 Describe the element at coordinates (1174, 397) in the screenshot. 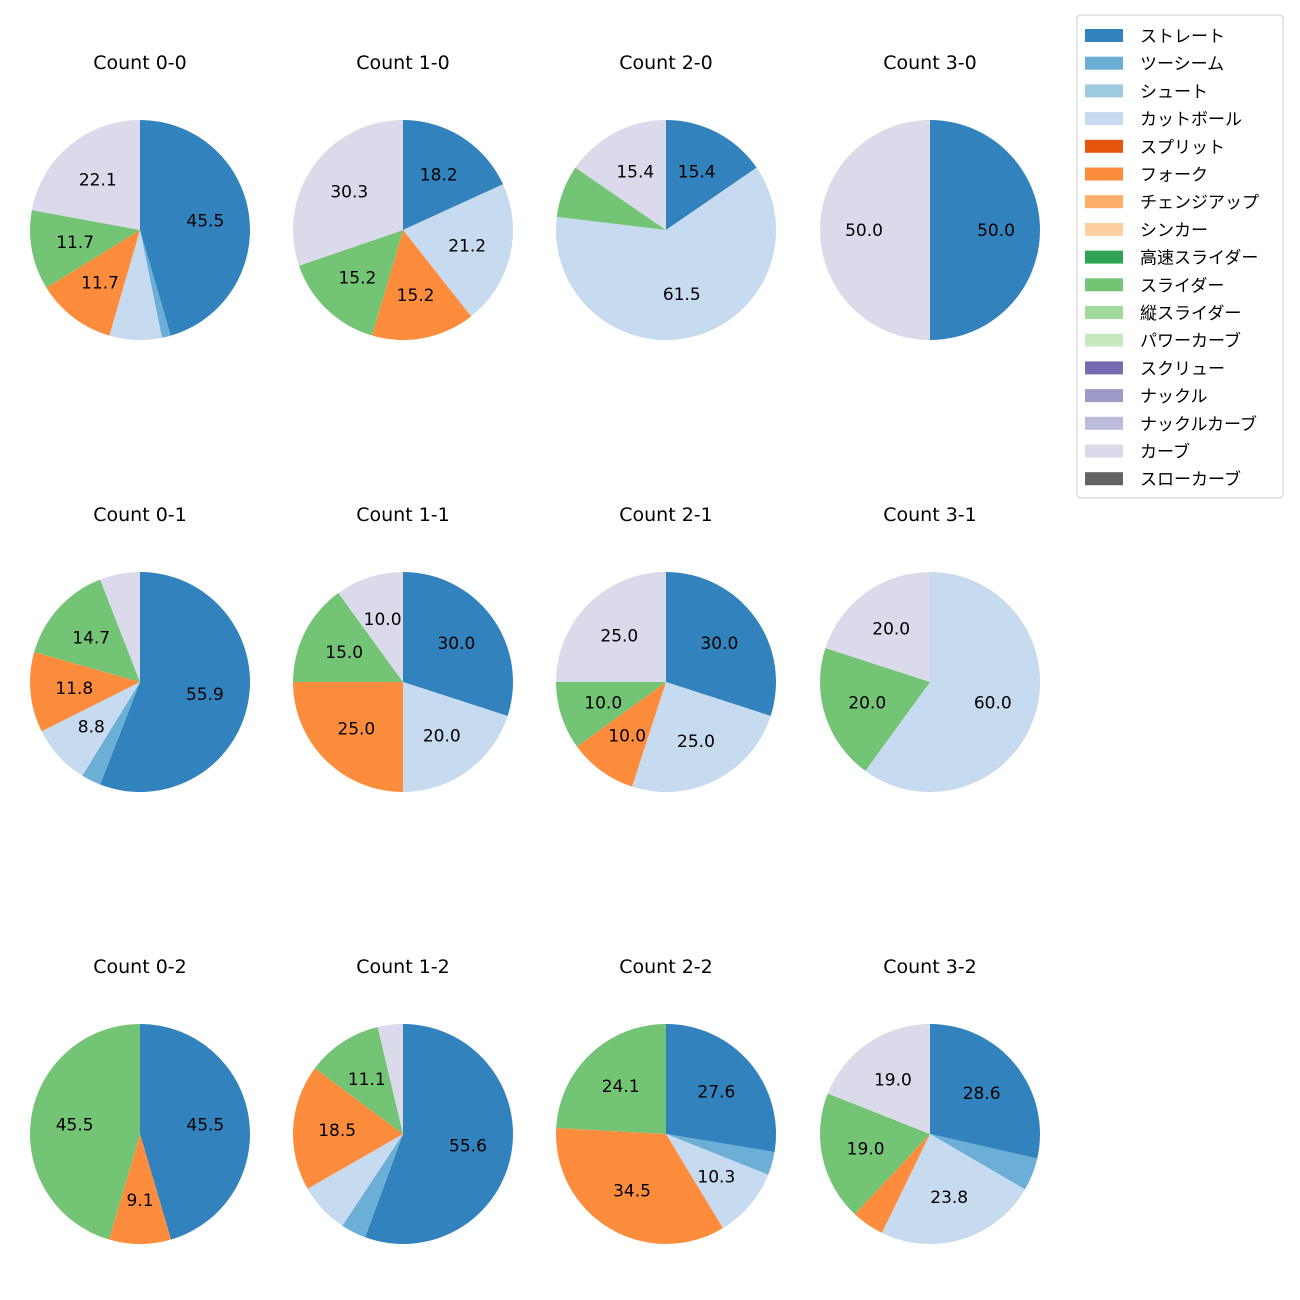

I see `legend-label: ナックル` at that location.